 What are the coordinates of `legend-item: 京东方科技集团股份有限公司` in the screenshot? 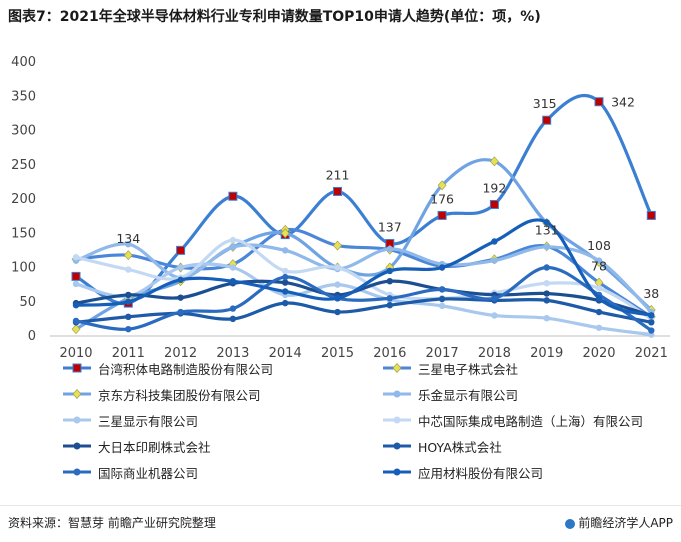 It's located at (161, 394).